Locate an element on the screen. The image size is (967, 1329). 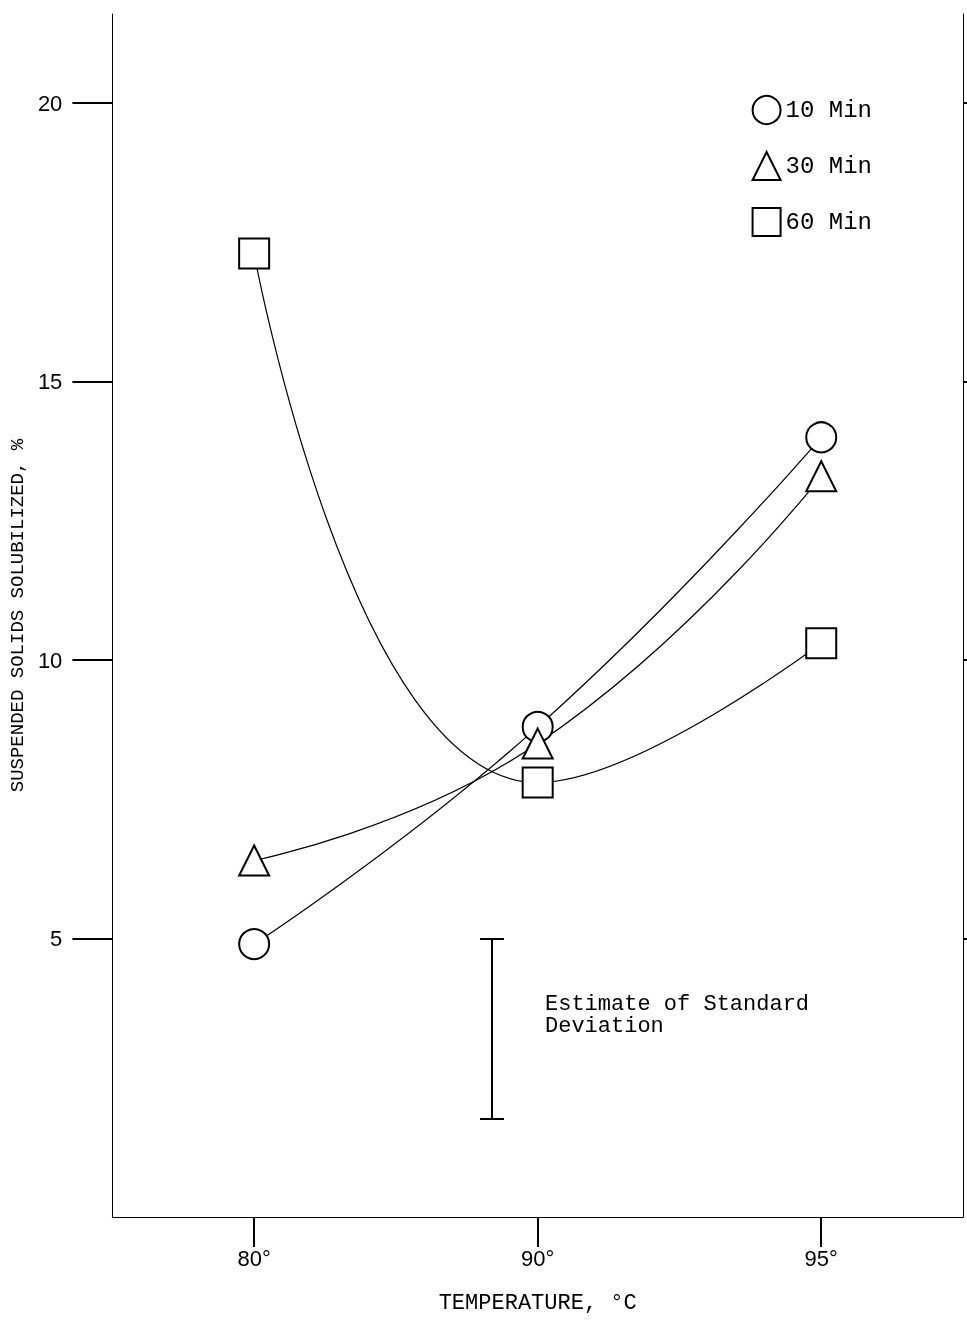
x-tick-label: 80° is located at coordinates (254, 1258).